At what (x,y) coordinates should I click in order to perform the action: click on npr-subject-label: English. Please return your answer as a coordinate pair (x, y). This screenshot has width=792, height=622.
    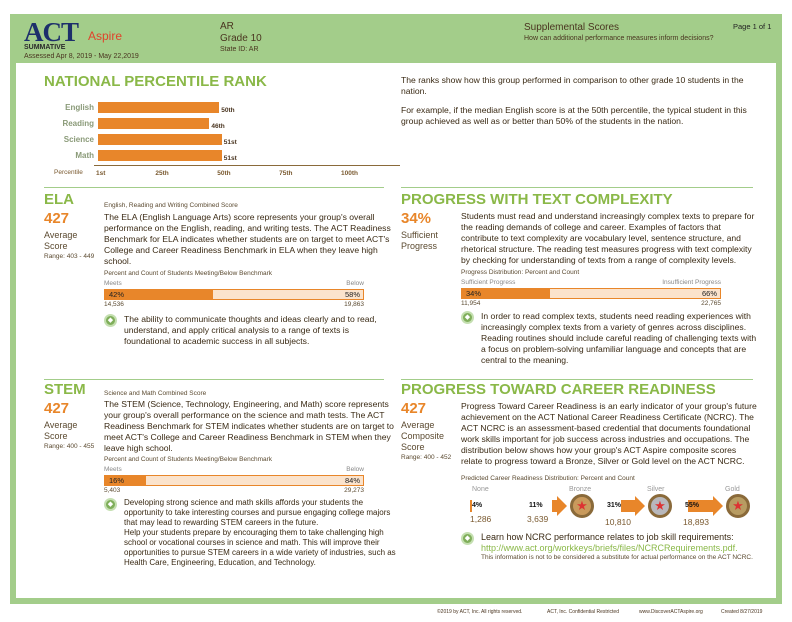
    Looking at the image, I should click on (79, 107).